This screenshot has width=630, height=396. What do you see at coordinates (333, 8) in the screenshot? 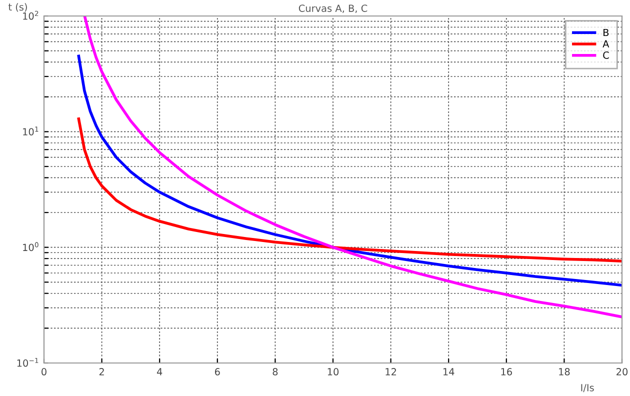
I see `chart-title: Curvas A, B, C` at bounding box center [333, 8].